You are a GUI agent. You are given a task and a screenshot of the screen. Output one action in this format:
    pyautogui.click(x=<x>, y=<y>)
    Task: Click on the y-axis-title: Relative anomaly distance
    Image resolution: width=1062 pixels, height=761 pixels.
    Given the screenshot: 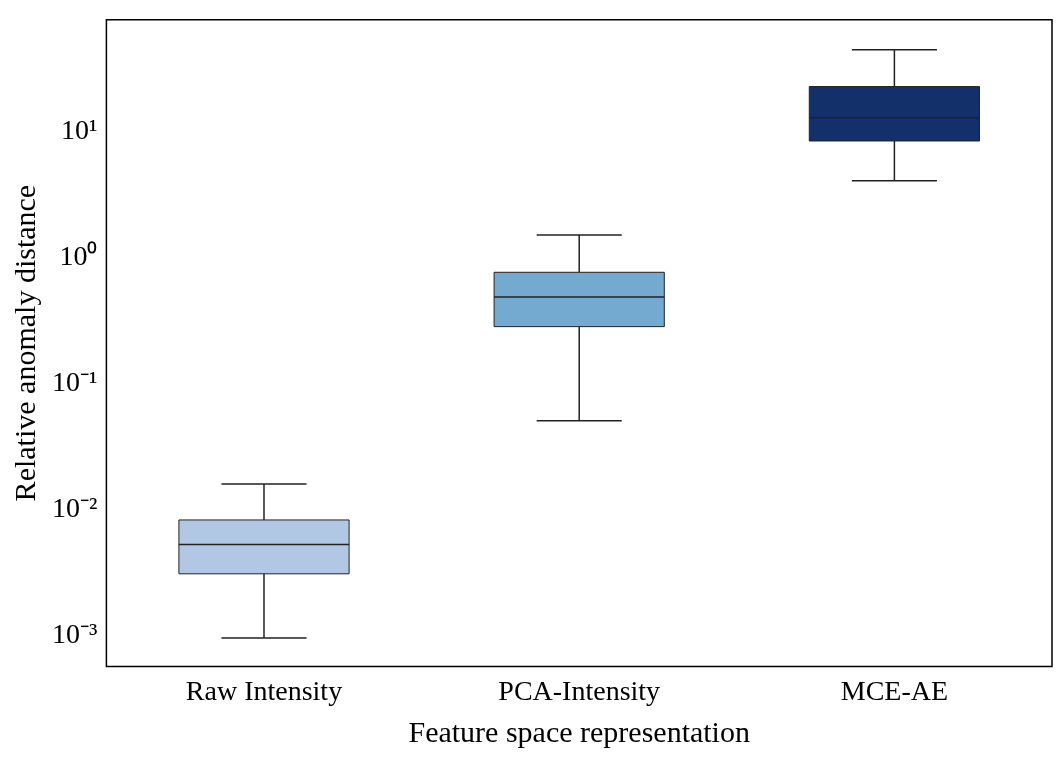 What is the action you would take?
    pyautogui.click(x=24, y=343)
    